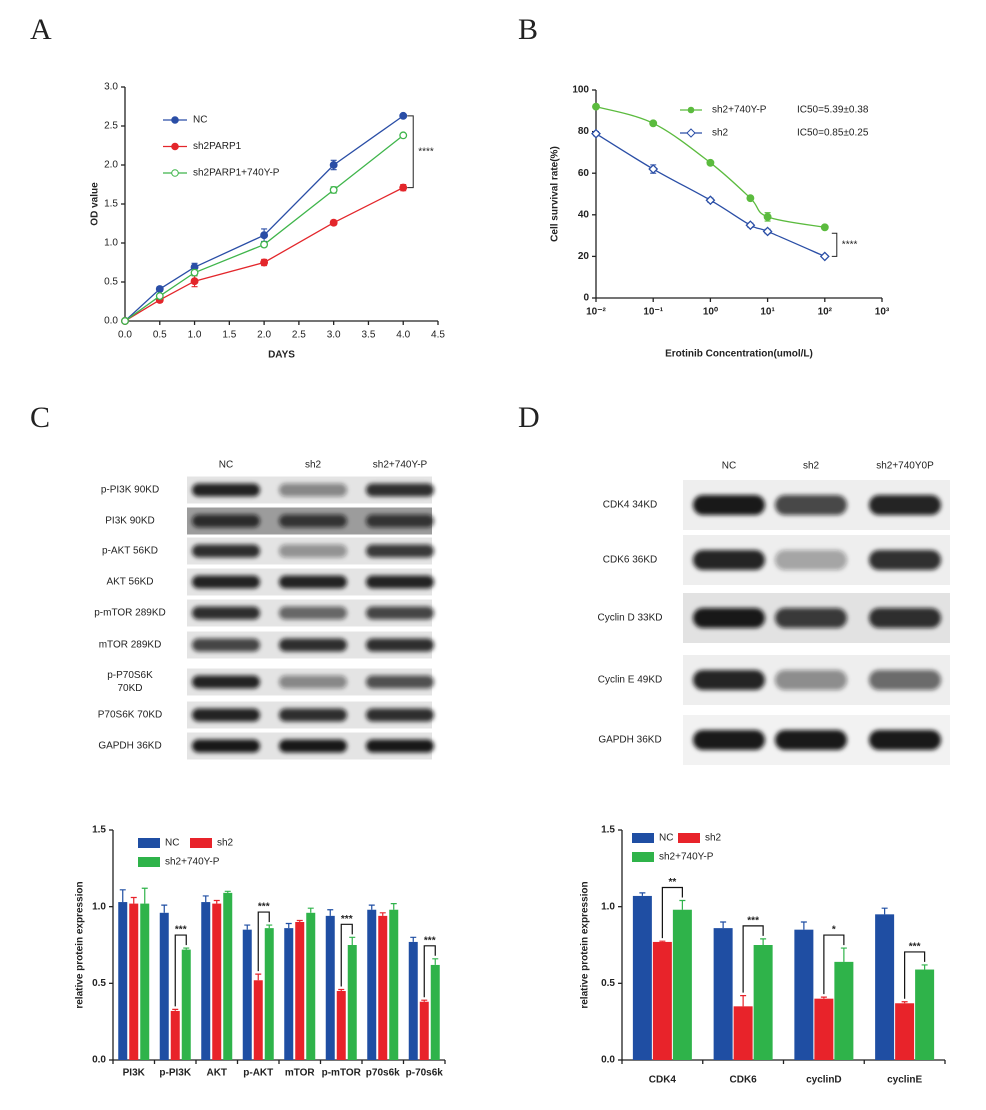  What do you see at coordinates (236, 173) in the screenshot?
I see `legend-label: sh2PARP1+740Y-P` at bounding box center [236, 173].